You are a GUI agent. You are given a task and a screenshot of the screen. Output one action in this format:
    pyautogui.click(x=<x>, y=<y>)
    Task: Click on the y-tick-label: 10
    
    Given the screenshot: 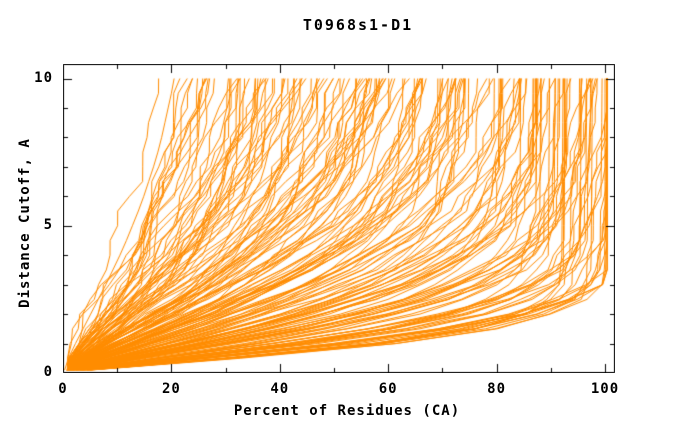 What is the action you would take?
    pyautogui.click(x=43, y=77)
    